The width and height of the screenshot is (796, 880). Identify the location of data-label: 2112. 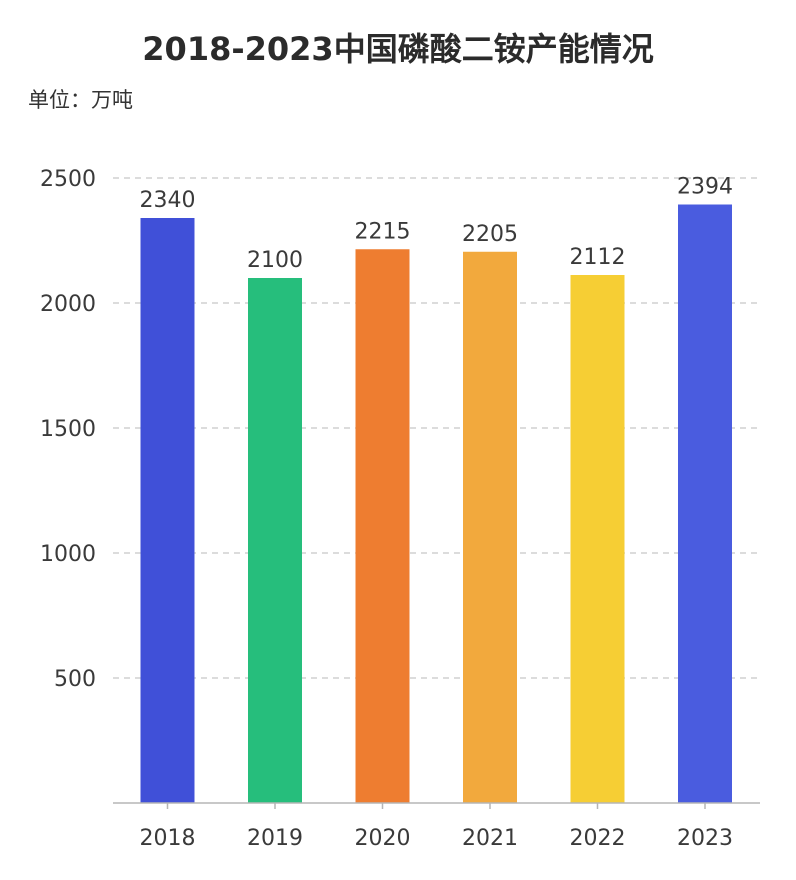
(598, 257).